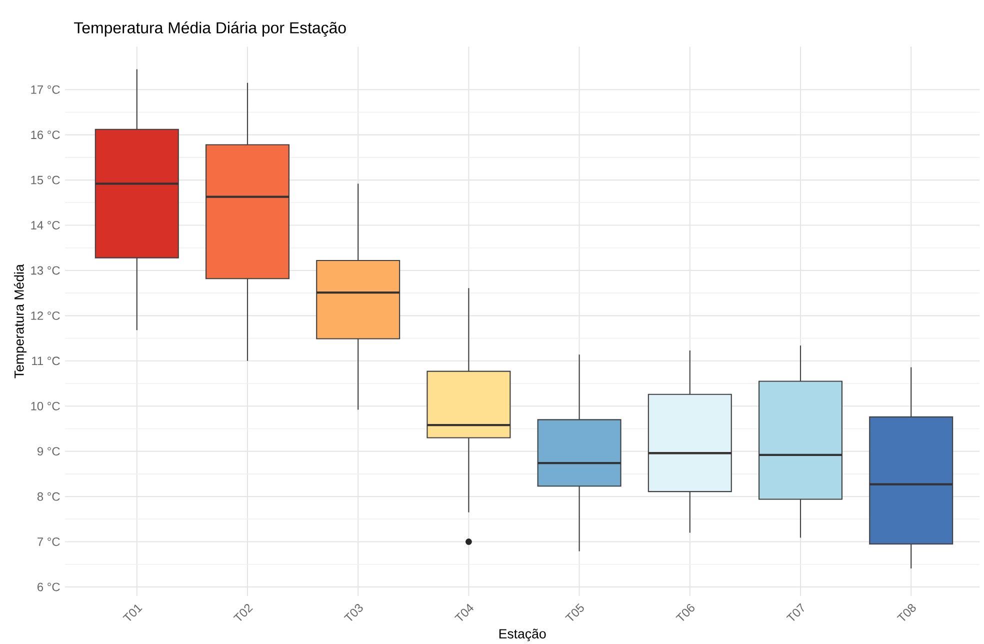 This screenshot has width=984, height=644. I want to click on y-tick-label: 15 °C, so click(45, 180).